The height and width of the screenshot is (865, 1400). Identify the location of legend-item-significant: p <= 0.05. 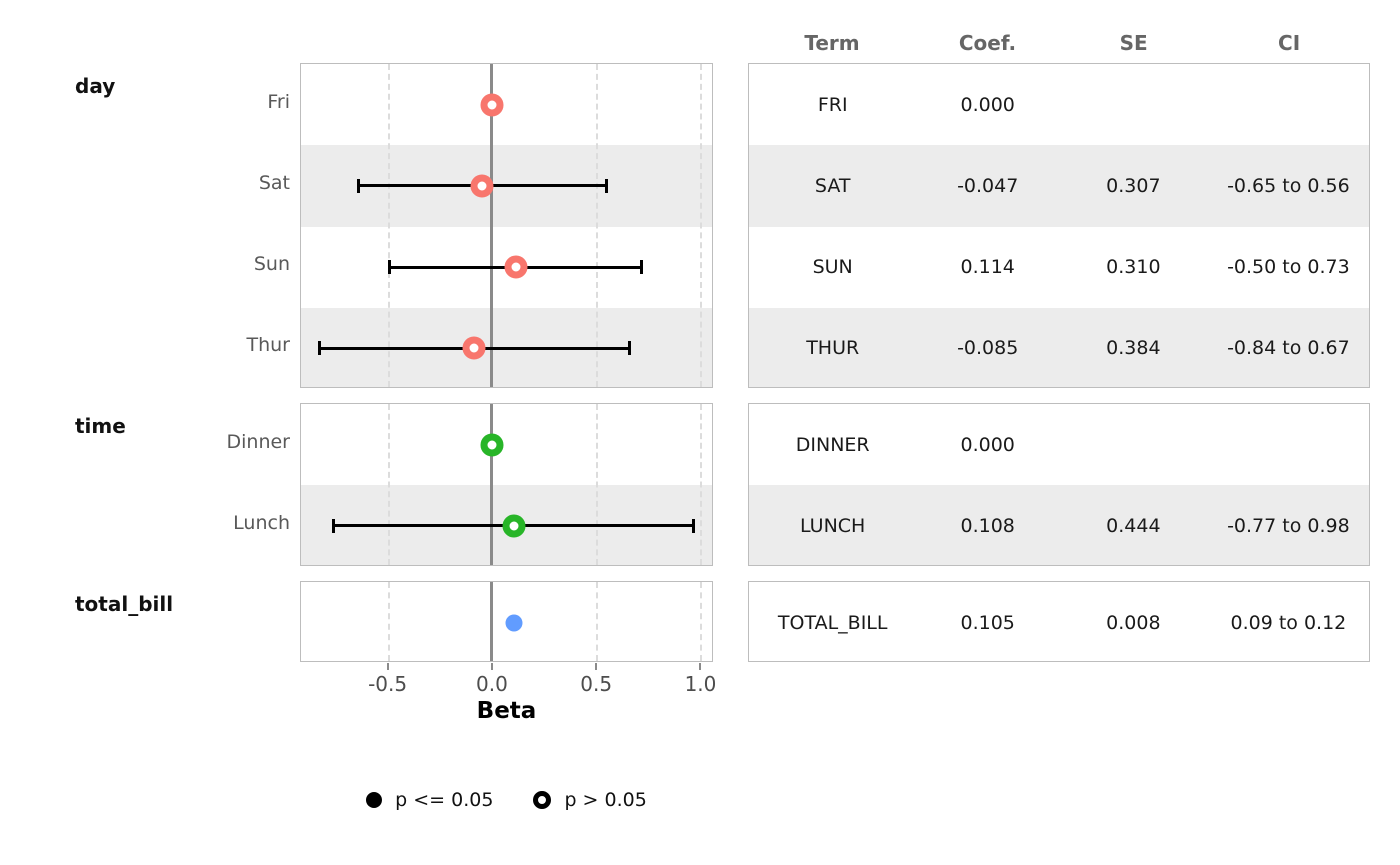
(429, 800).